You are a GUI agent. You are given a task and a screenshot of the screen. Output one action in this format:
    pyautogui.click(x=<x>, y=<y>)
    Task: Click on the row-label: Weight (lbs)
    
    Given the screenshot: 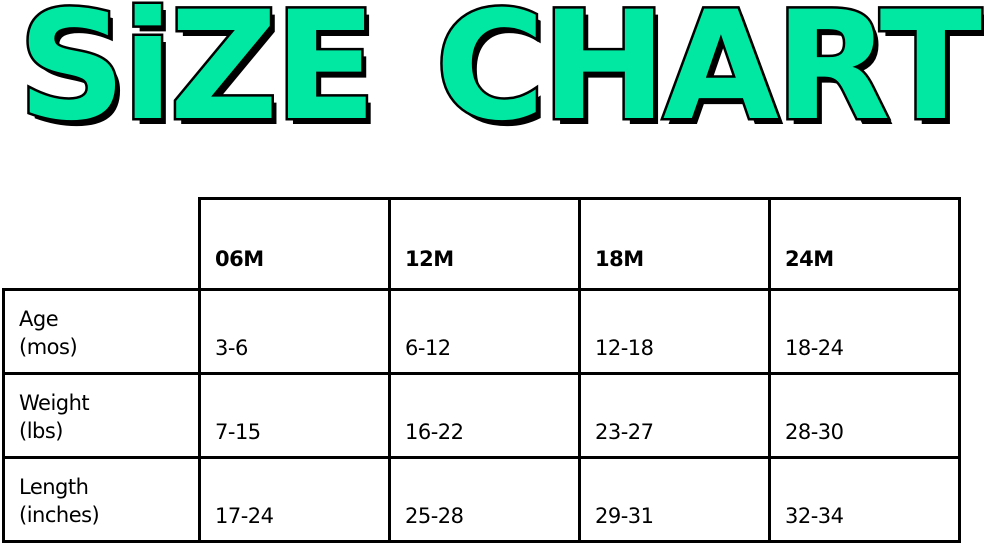 What is the action you would take?
    pyautogui.click(x=101, y=415)
    